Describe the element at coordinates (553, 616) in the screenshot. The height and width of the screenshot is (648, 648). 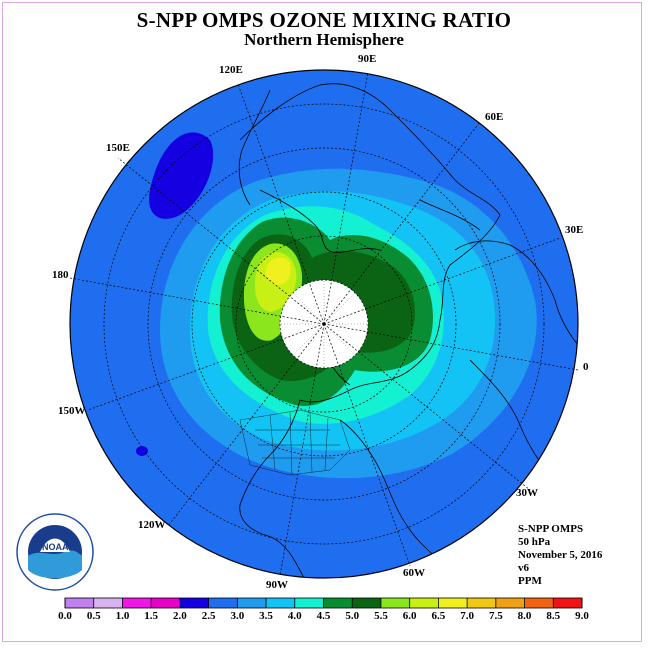
I see `colorbar-tick-label: 8.5` at that location.